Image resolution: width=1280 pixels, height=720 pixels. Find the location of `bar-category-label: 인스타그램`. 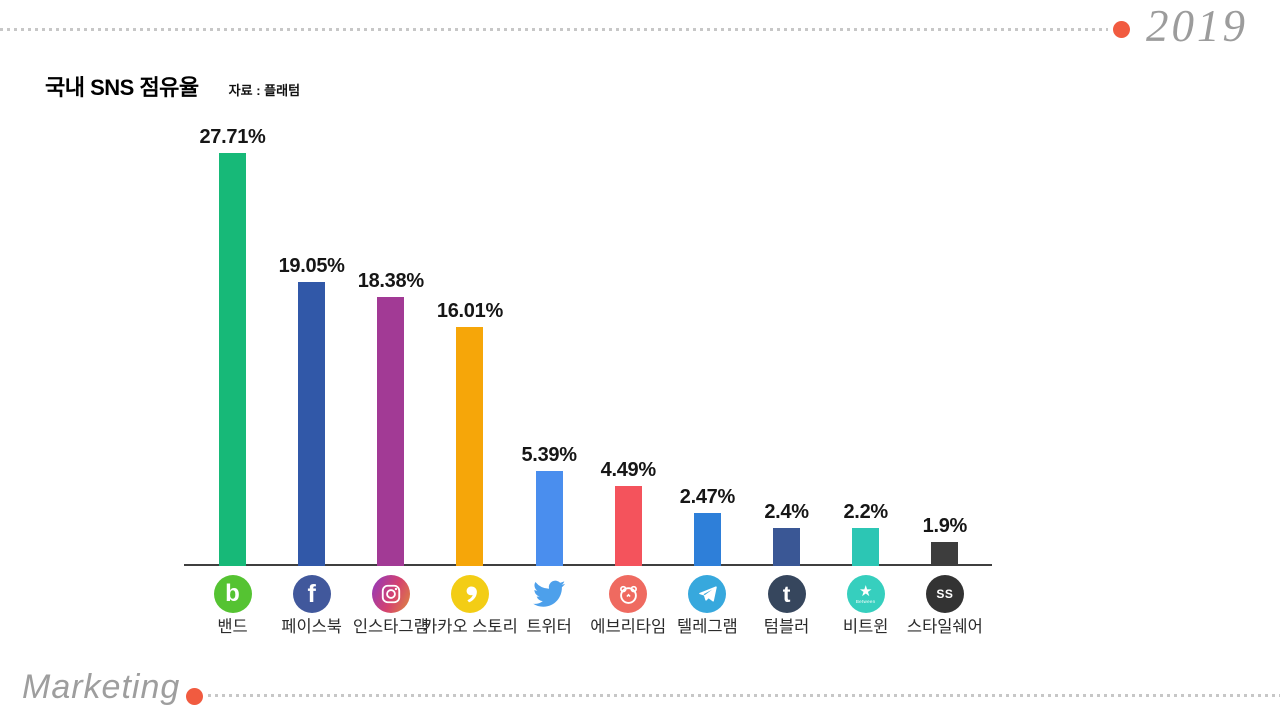

bar-category-label: 인스타그램 is located at coordinates (390, 627).